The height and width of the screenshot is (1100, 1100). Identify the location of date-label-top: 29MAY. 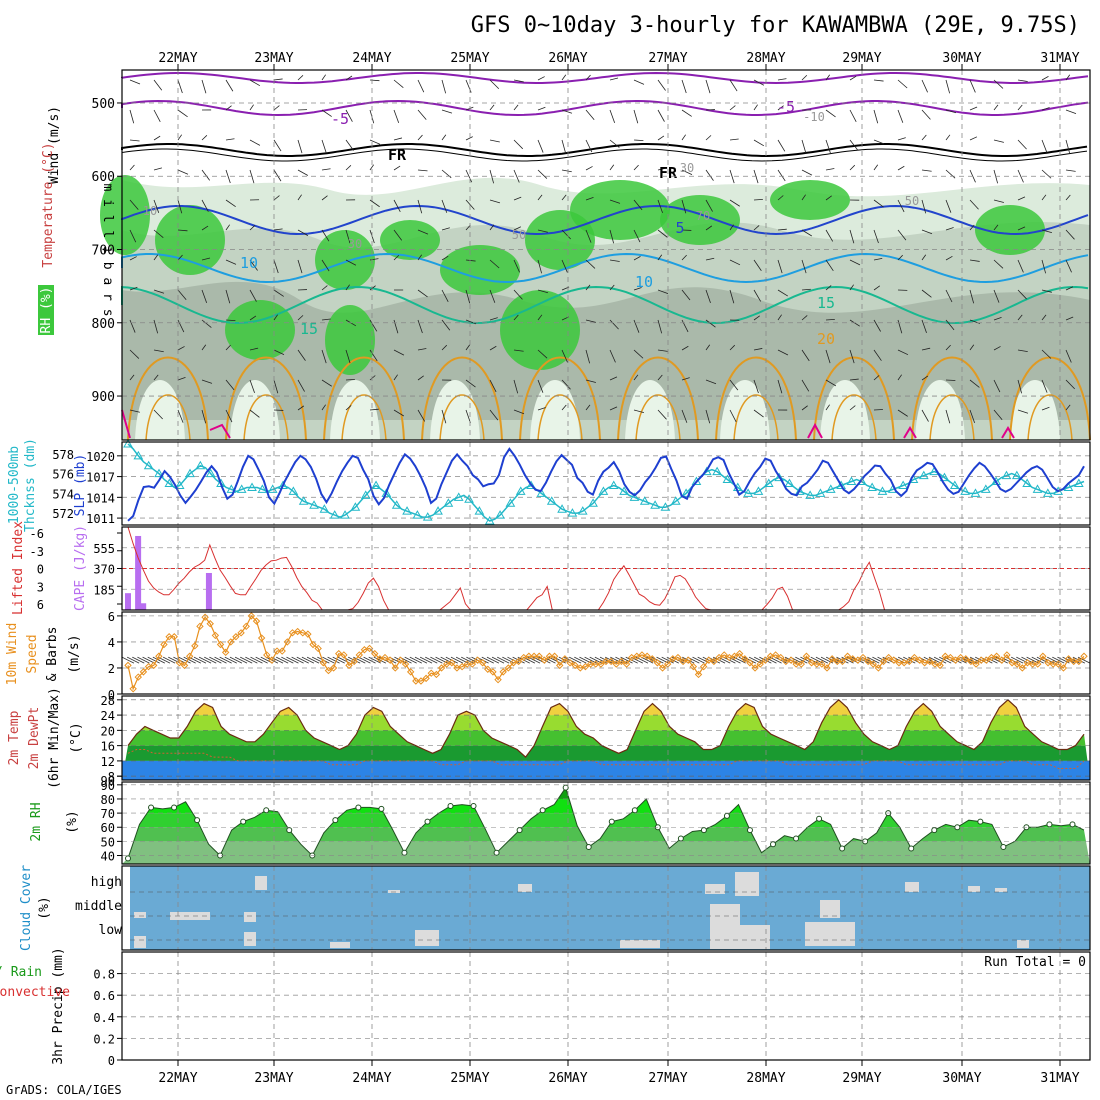
(861, 58).